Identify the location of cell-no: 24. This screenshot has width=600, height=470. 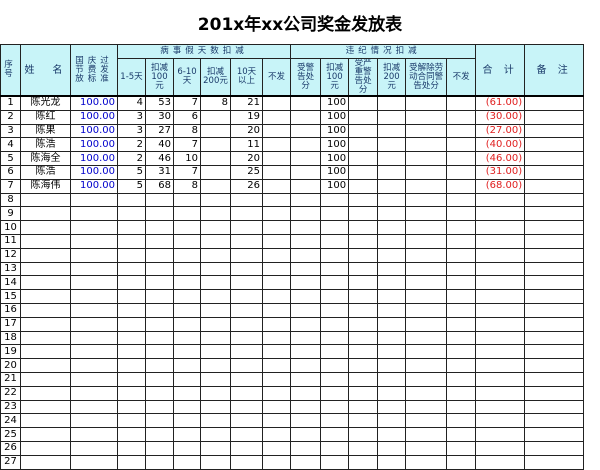
(10, 421).